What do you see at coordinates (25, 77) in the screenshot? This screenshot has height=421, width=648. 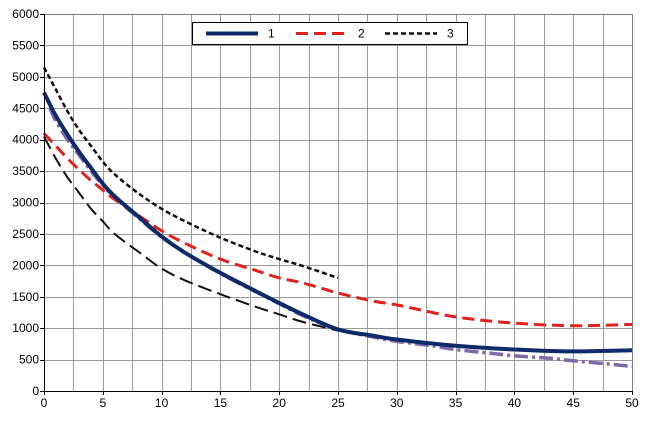 I see `y-tick-label: 5000` at bounding box center [25, 77].